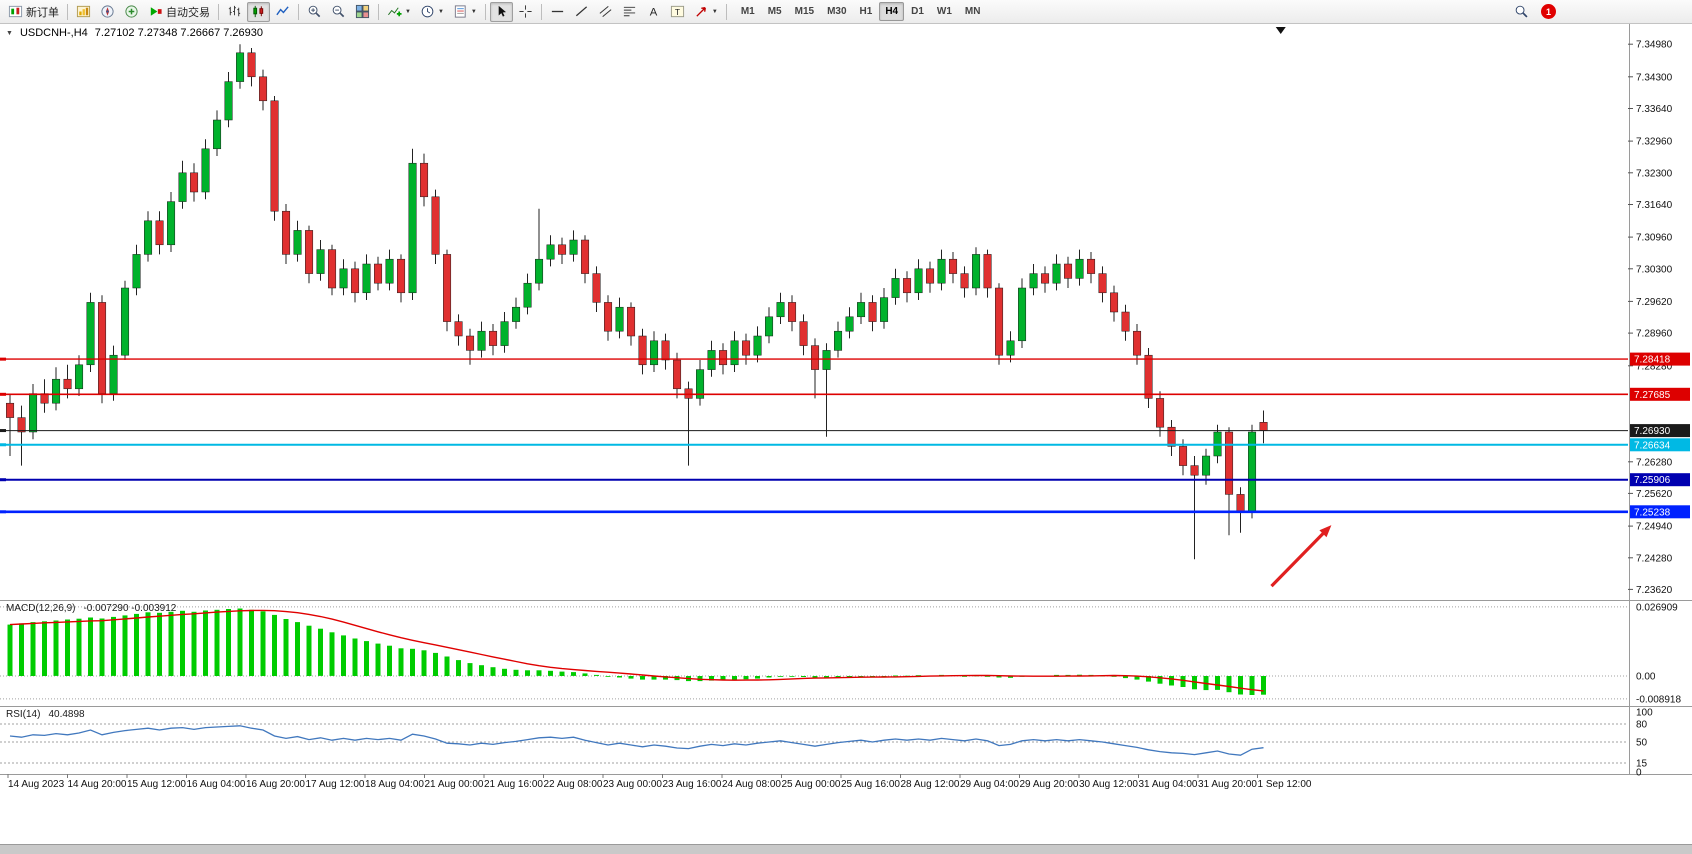 The height and width of the screenshot is (854, 1692). Describe the element at coordinates (917, 11) in the screenshot. I see `timeframe-d1: D1` at that location.